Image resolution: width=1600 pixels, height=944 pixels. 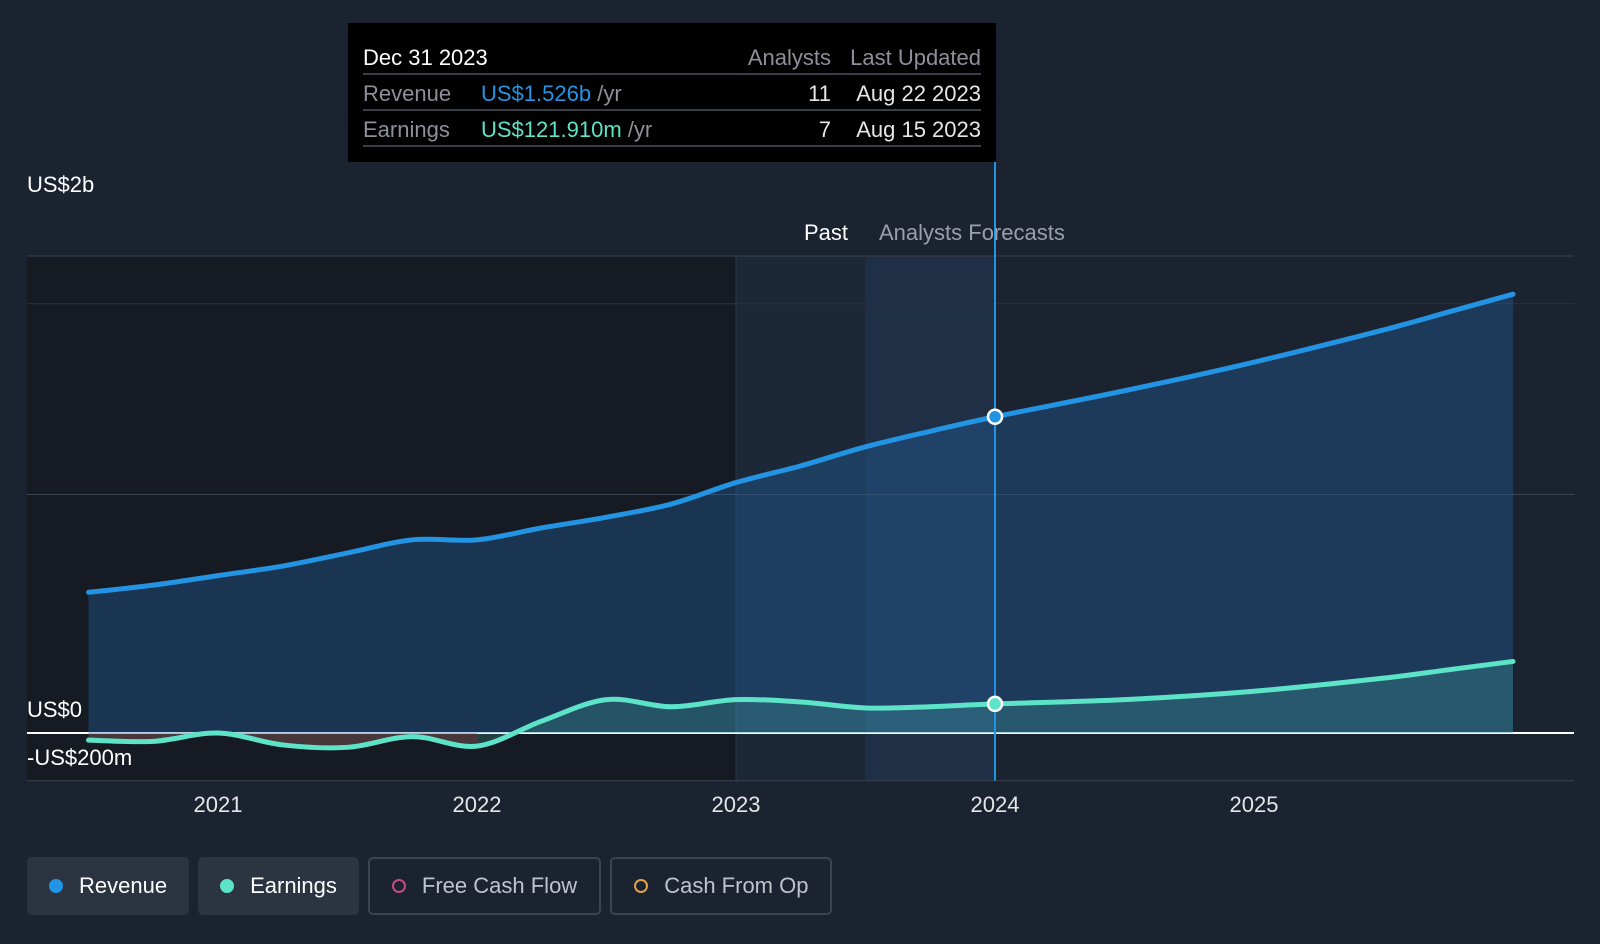 I want to click on tooltip-value: US$121.910m /yr, so click(x=566, y=130).